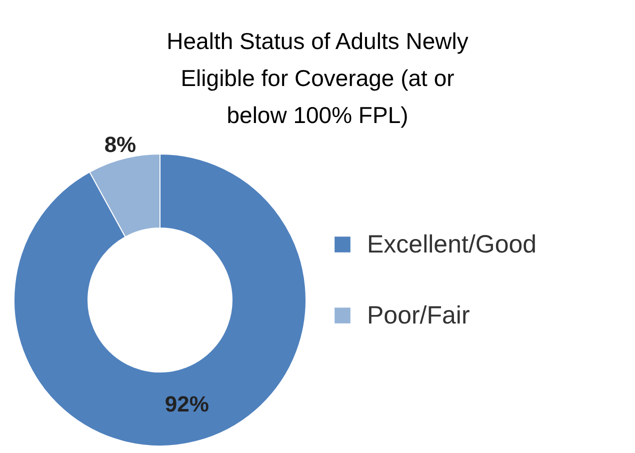 The height and width of the screenshot is (453, 635). Describe the element at coordinates (418, 316) in the screenshot. I see `legend-label: Poor/Fair` at that location.